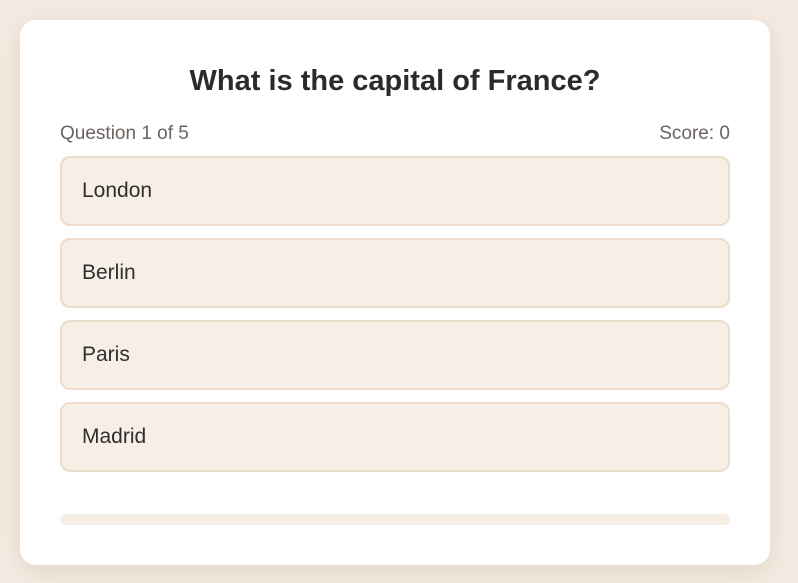 This screenshot has height=583, width=798. What do you see at coordinates (395, 273) in the screenshot?
I see `answer-option-berlin: Berlin` at bounding box center [395, 273].